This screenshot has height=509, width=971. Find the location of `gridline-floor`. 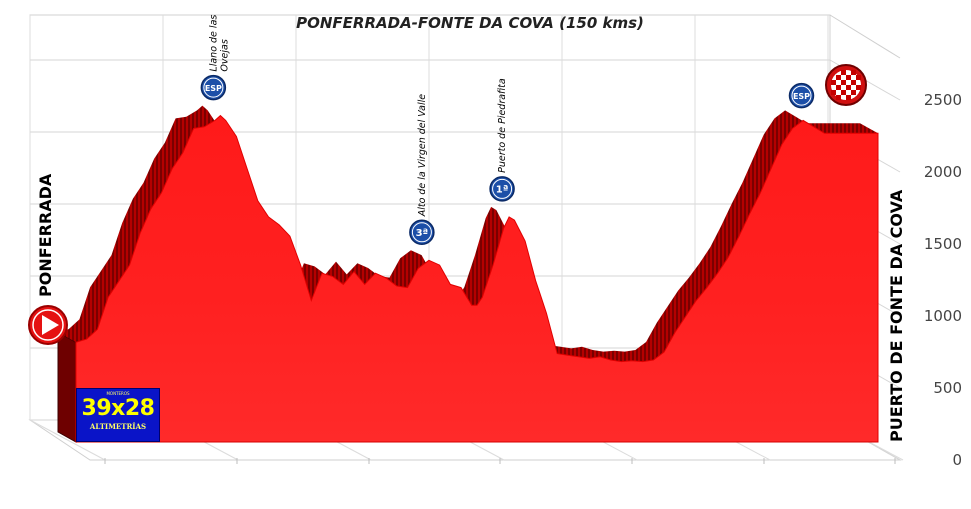

gridline-floor is located at coordinates (67, 440).